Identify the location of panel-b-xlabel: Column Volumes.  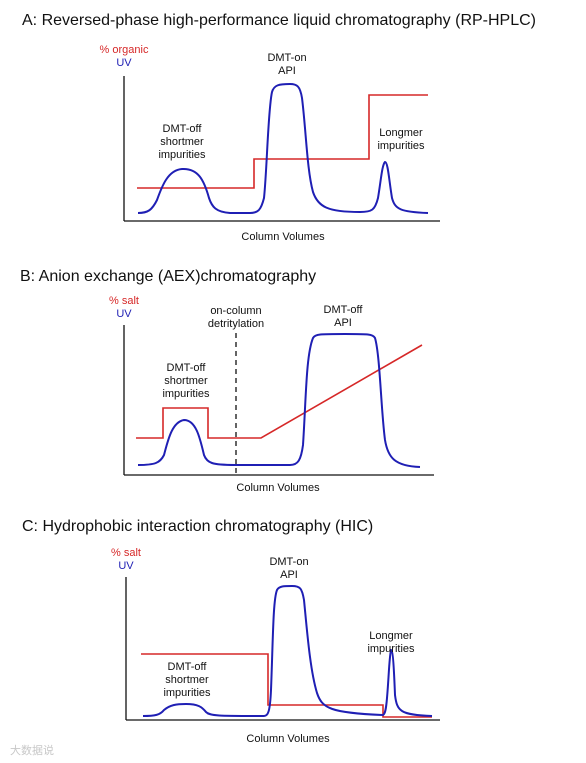
(278, 488).